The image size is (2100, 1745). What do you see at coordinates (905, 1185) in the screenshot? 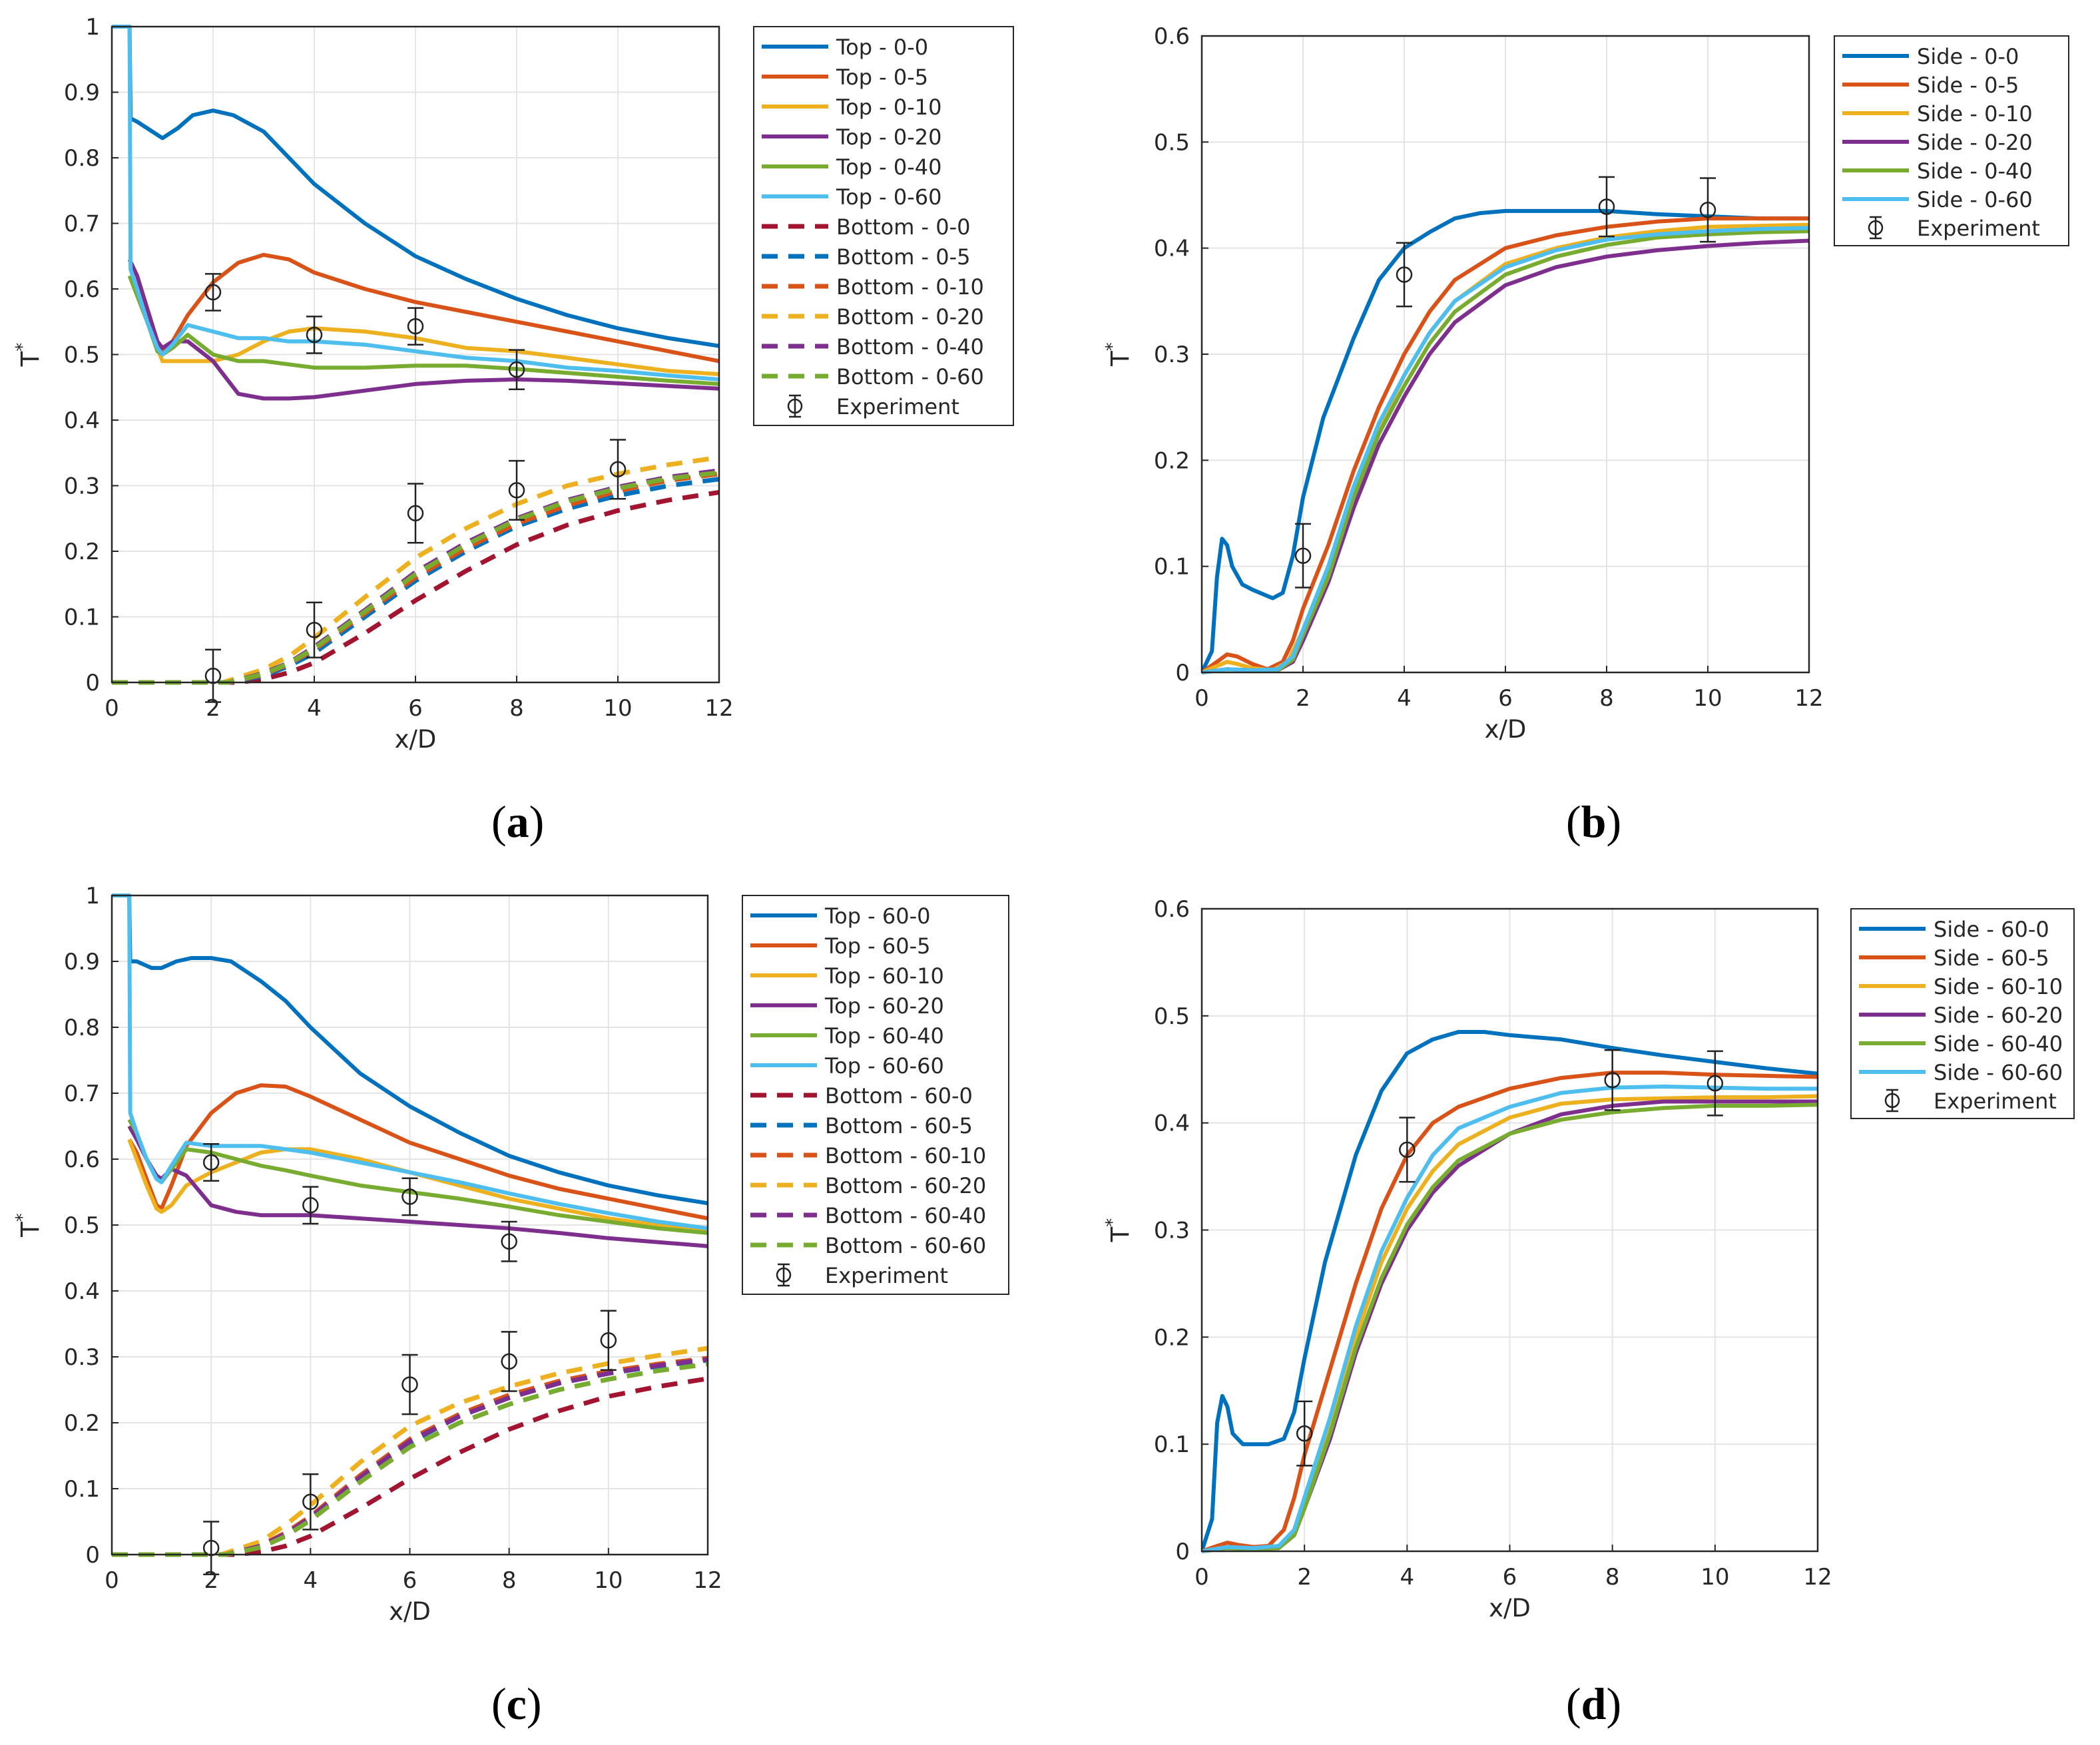
I see `legend-label-c-9: Bottom - 60-20` at bounding box center [905, 1185].